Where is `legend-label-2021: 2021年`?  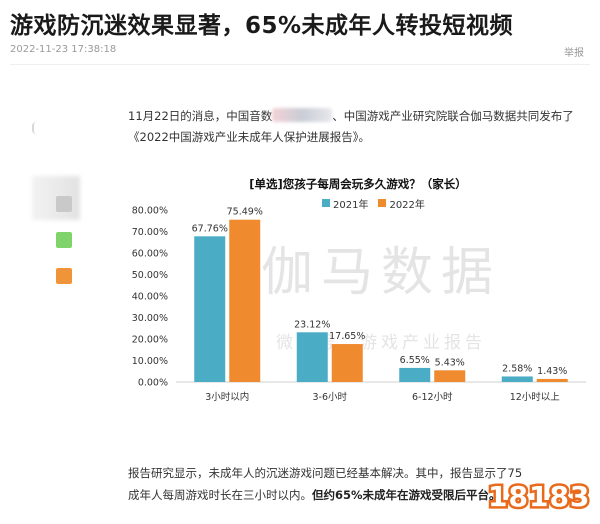 legend-label-2021: 2021年 is located at coordinates (351, 205).